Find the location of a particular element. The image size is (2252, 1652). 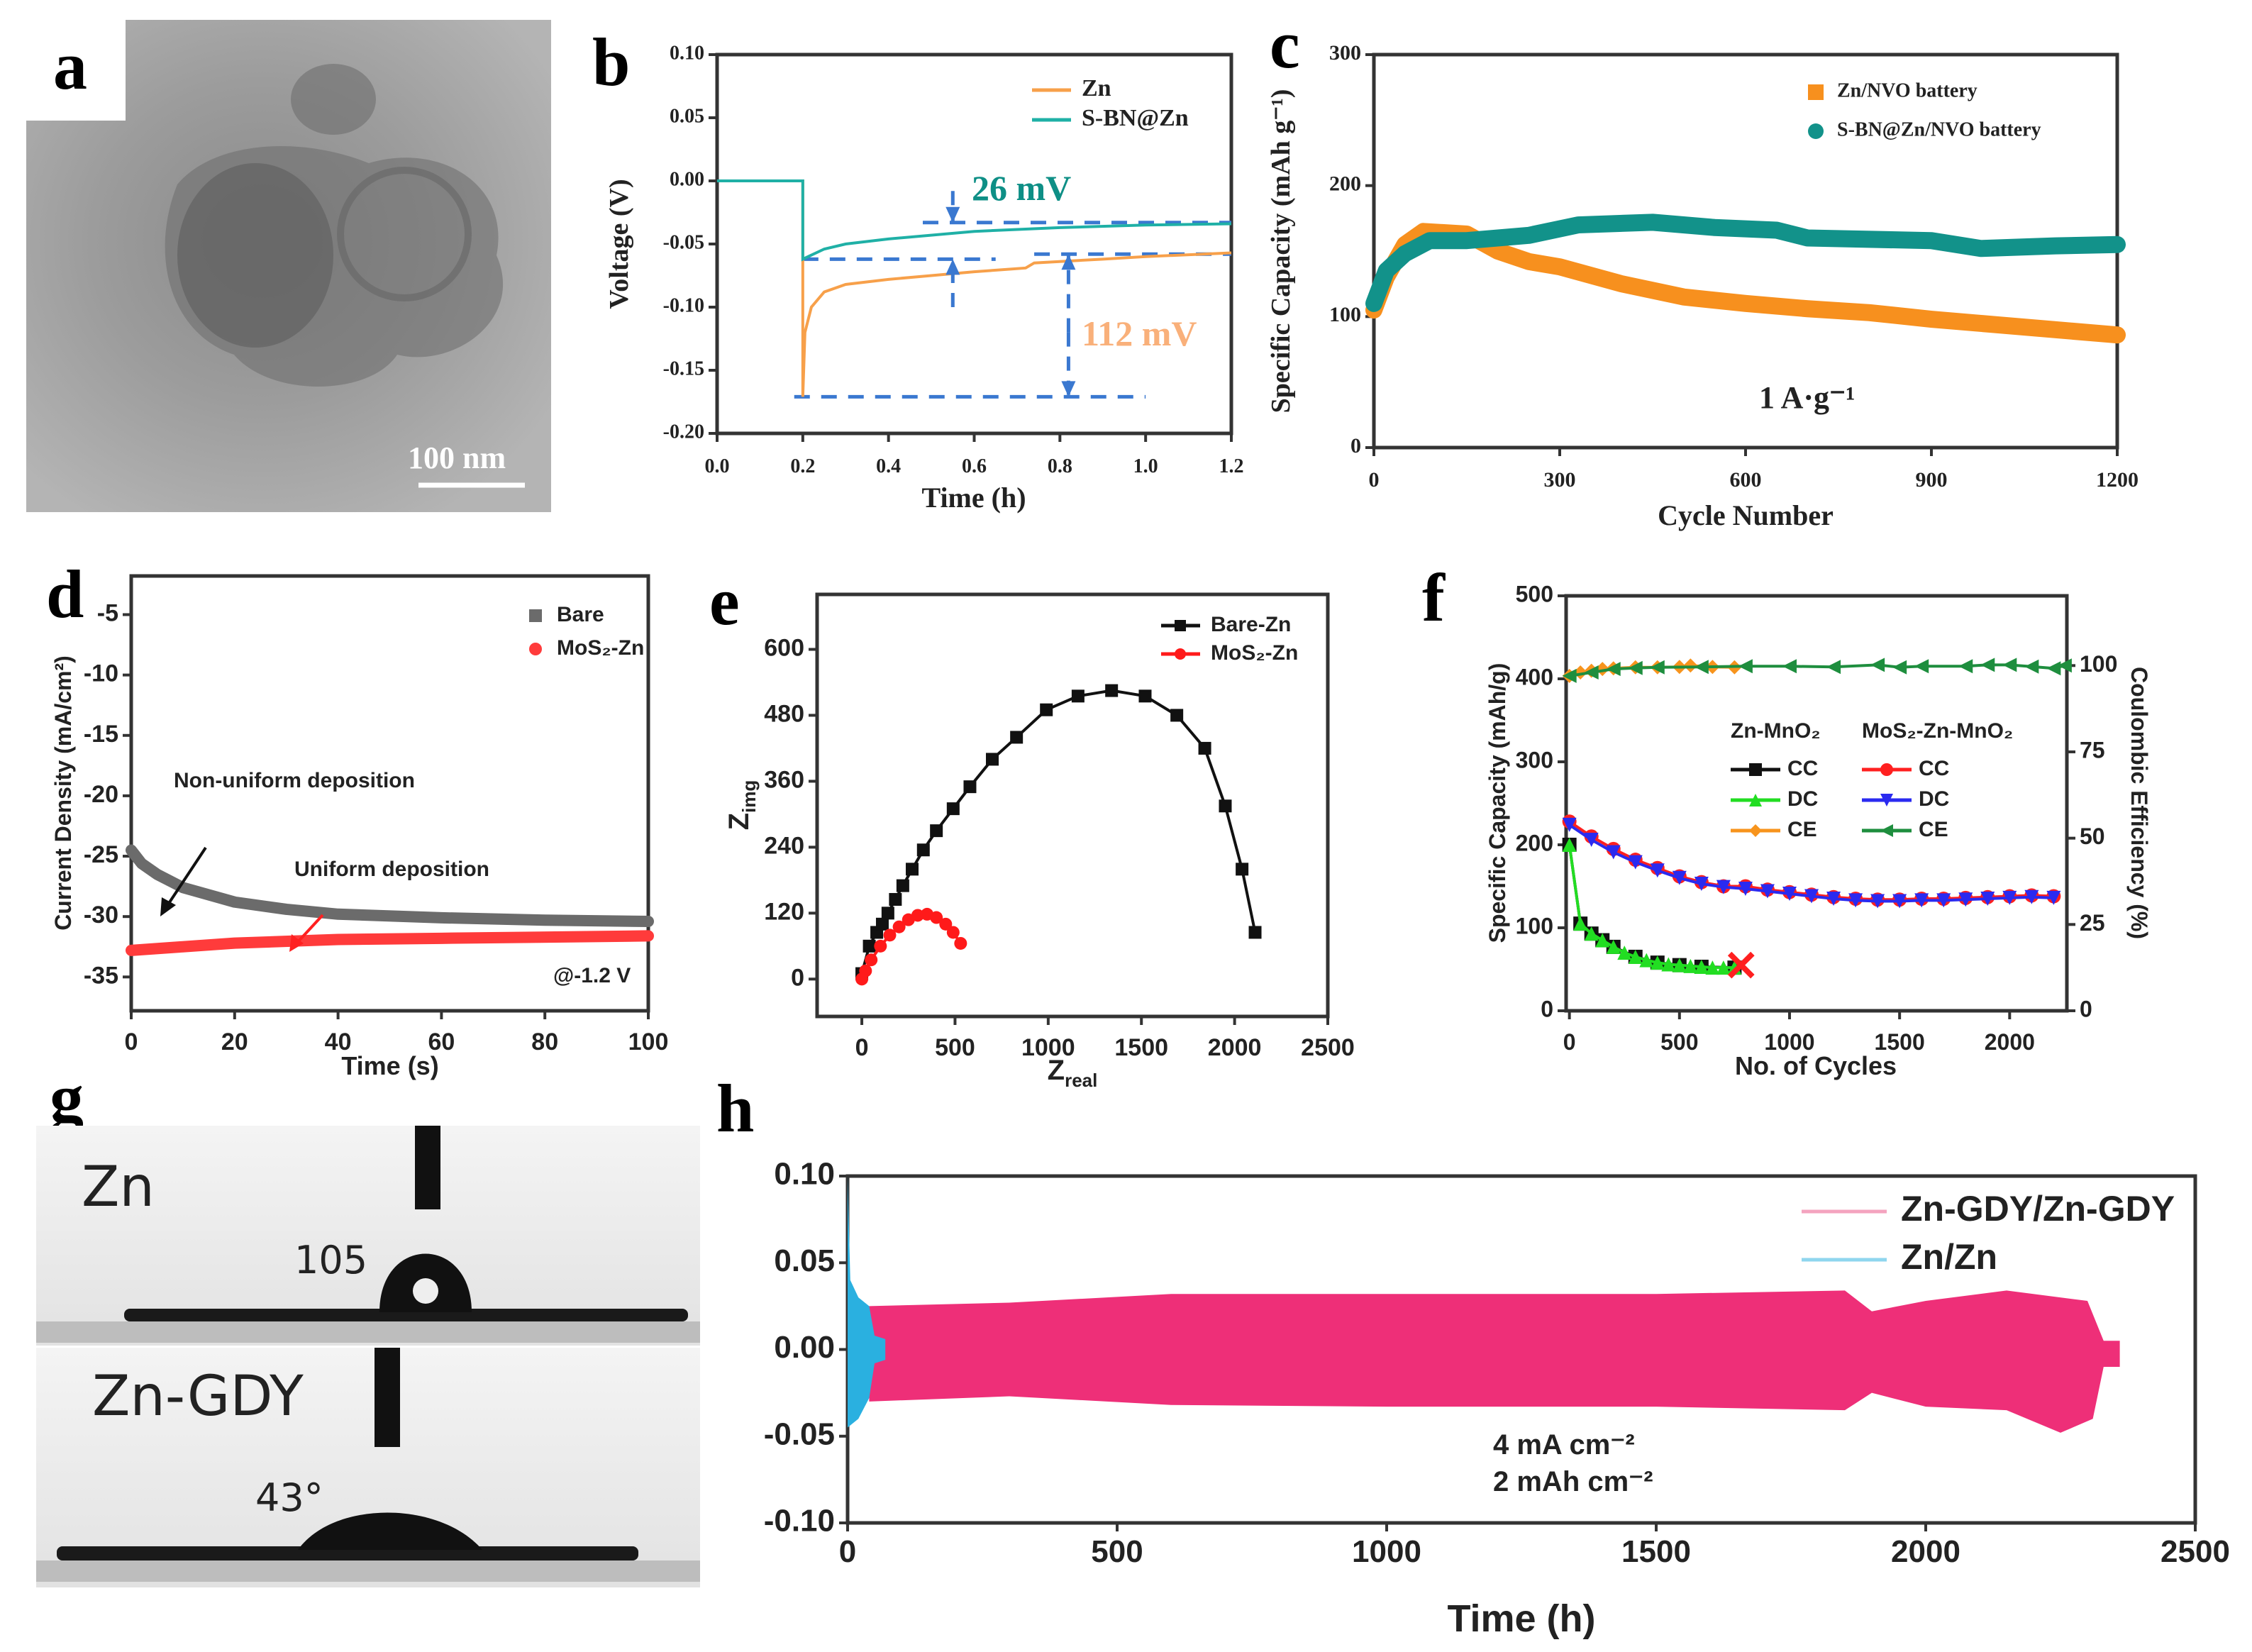

panel-label-a: a is located at coordinates (70, 66).